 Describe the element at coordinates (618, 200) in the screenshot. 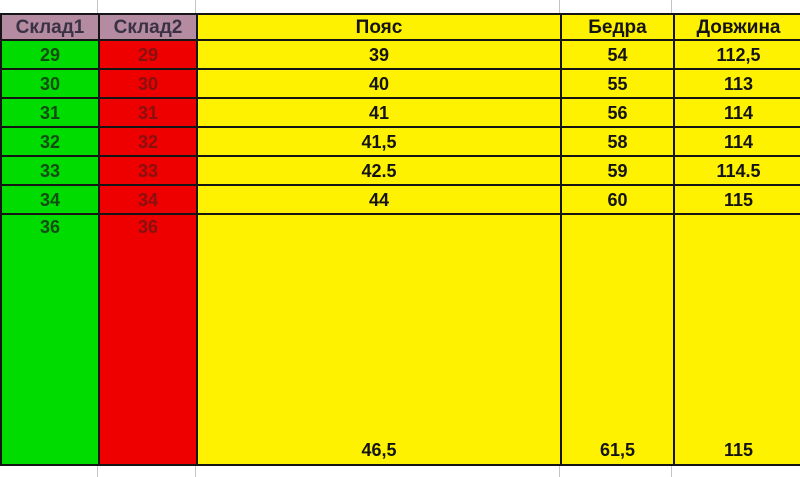

I see `cell-r6-bedra: 60` at that location.